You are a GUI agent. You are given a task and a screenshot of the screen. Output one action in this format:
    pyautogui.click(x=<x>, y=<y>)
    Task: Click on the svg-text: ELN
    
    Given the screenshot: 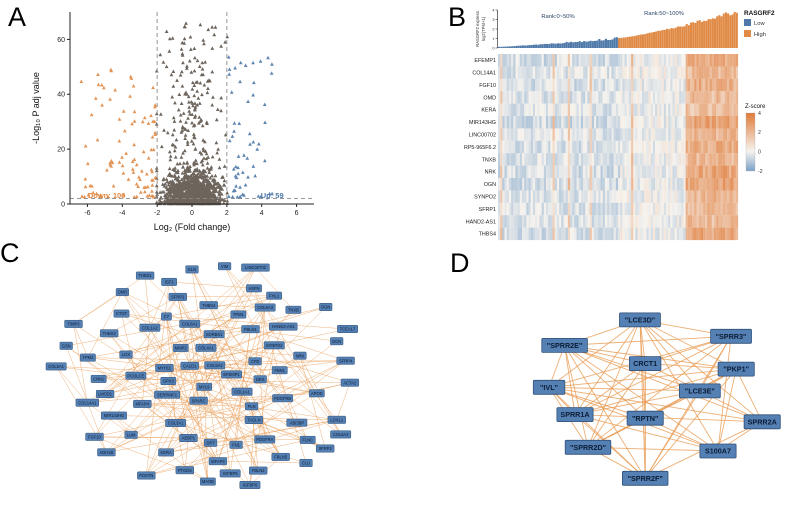 What is the action you would take?
    pyautogui.click(x=192, y=269)
    